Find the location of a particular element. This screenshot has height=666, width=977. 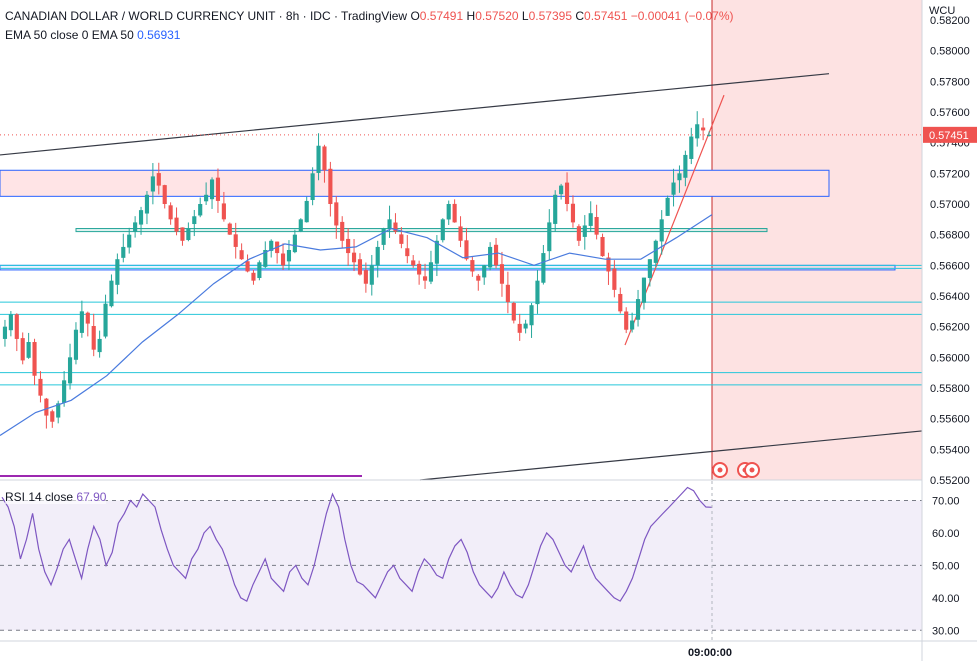

price-tick-label: 0.57000 is located at coordinates (950, 205).